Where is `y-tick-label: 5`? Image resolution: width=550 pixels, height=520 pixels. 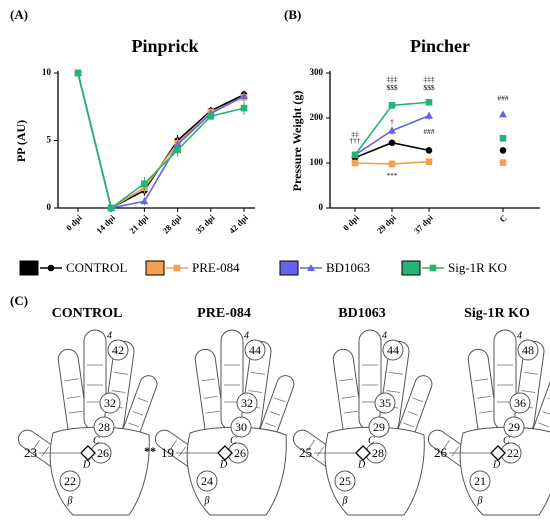 y-tick-label: 5 is located at coordinates (49, 140).